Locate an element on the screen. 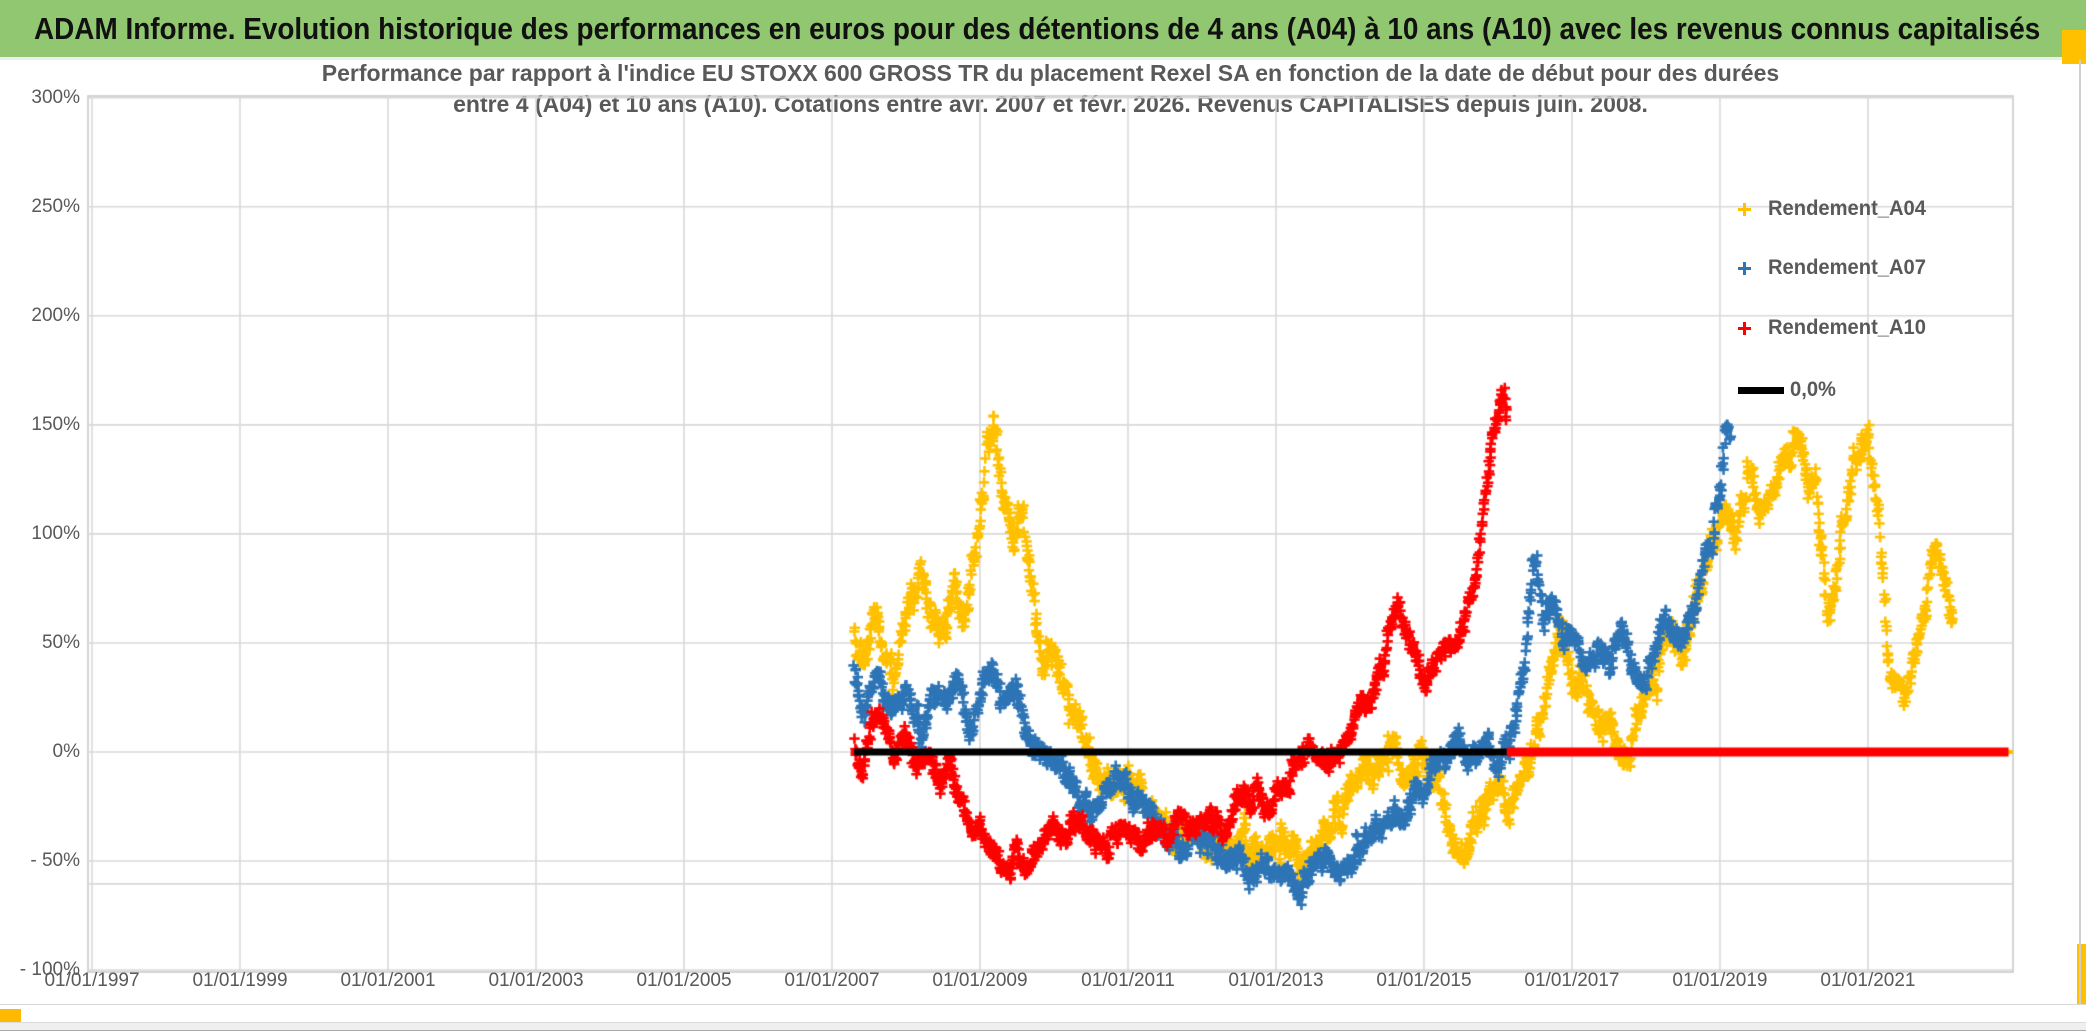  legend-item-rendement-a10: Rendement_A10 is located at coordinates (1835, 328).